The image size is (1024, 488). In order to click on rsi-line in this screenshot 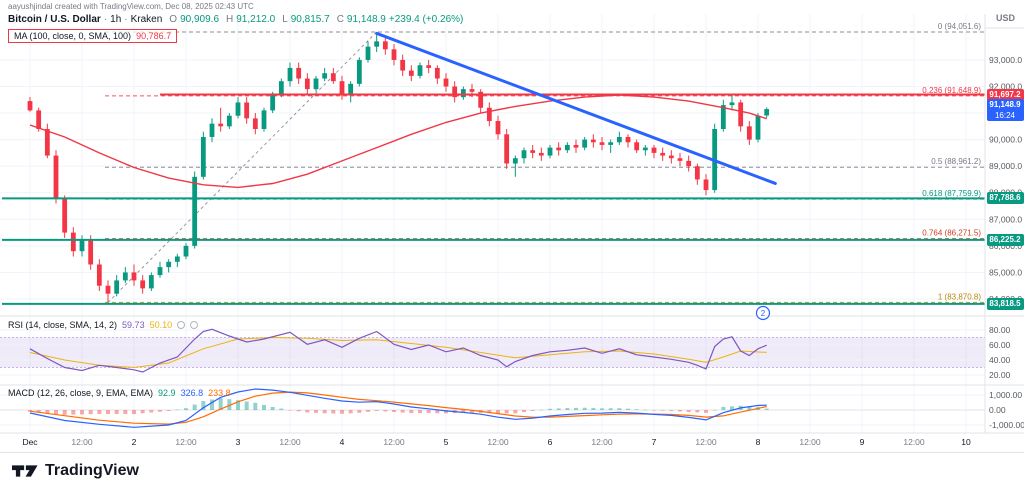, I will do `click(398, 350)`.